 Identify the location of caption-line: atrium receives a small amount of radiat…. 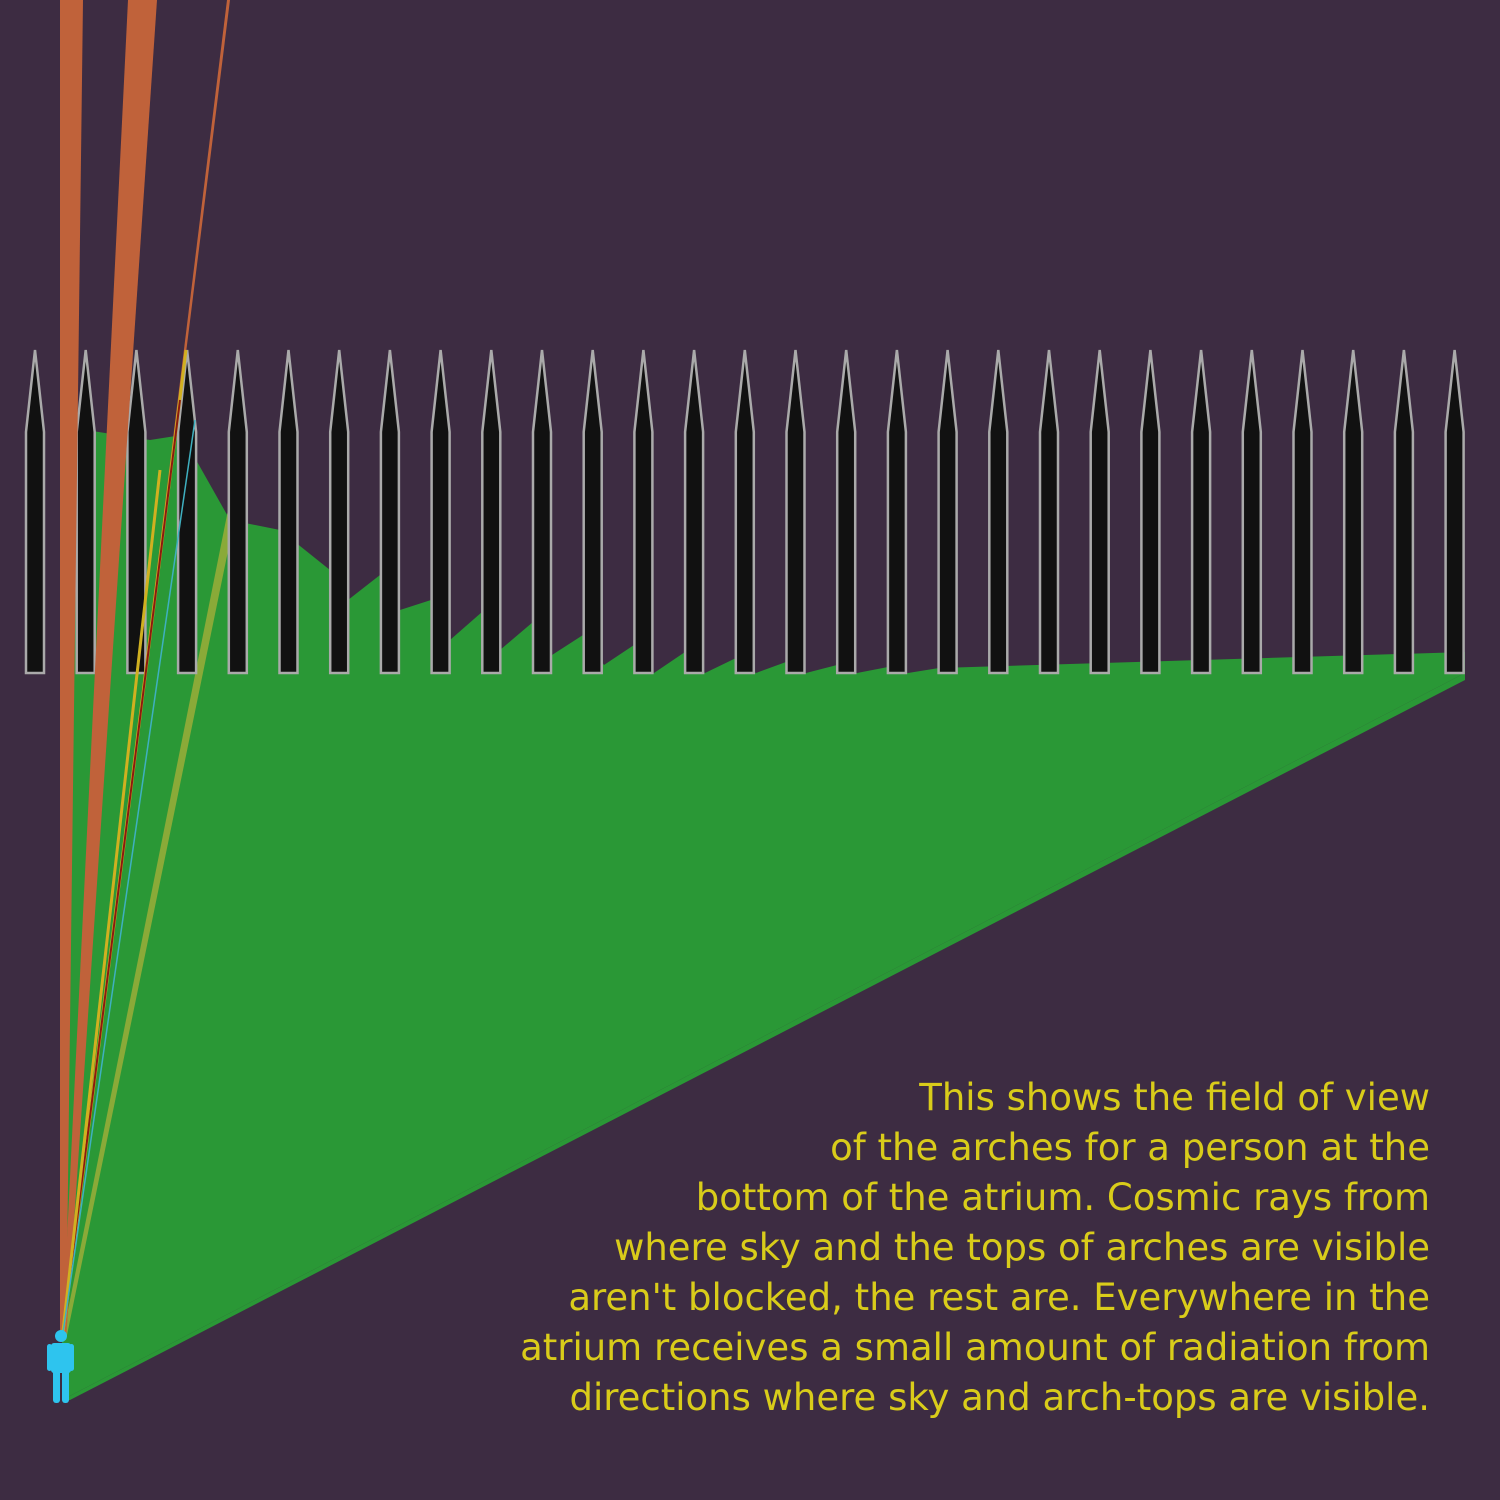
(975, 1347).